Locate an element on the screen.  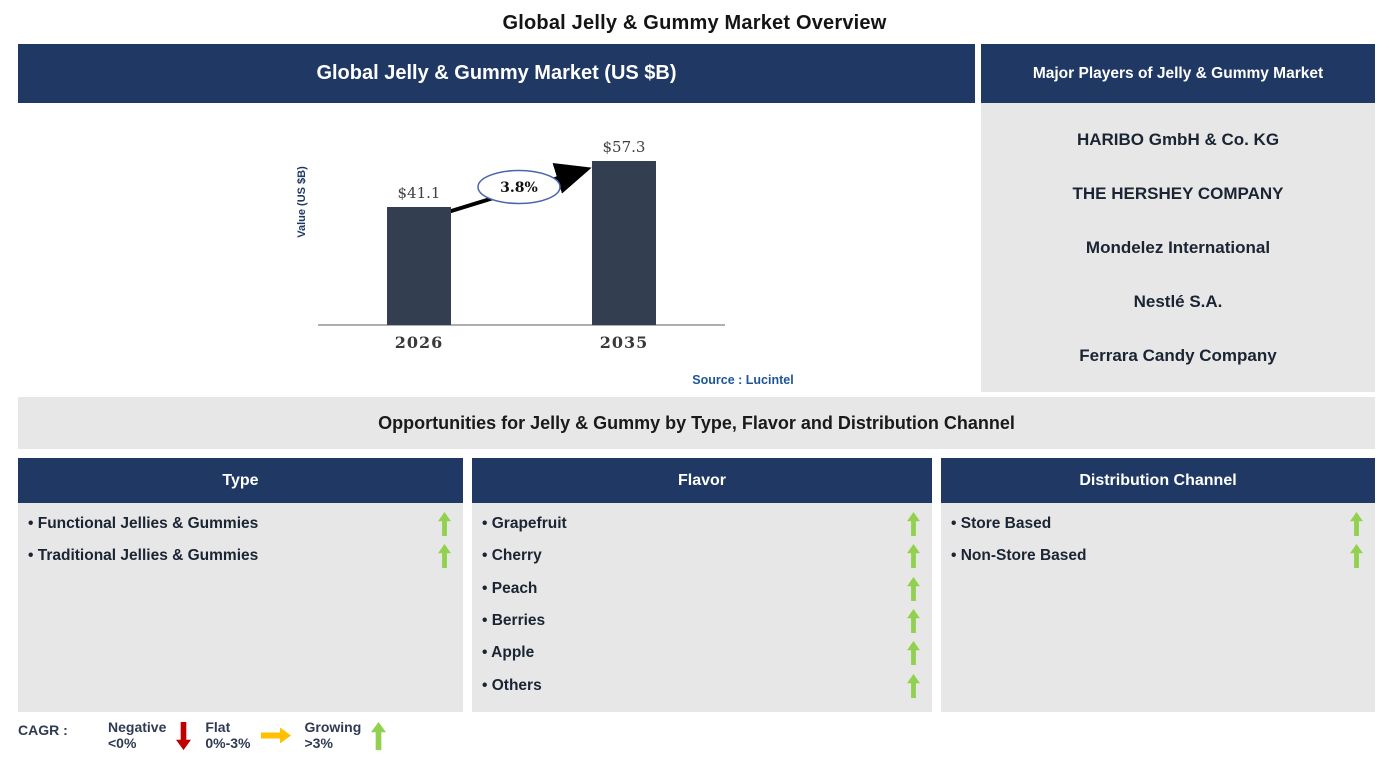
bar-2026: $41.1 is located at coordinates (419, 254).